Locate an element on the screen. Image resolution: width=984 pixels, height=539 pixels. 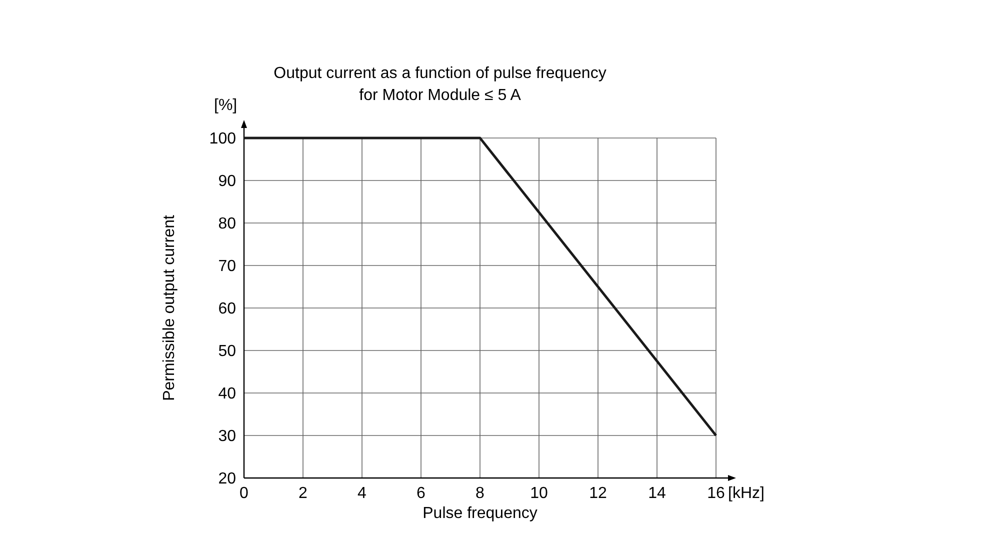
y-tick-label: 100 is located at coordinates (222, 139).